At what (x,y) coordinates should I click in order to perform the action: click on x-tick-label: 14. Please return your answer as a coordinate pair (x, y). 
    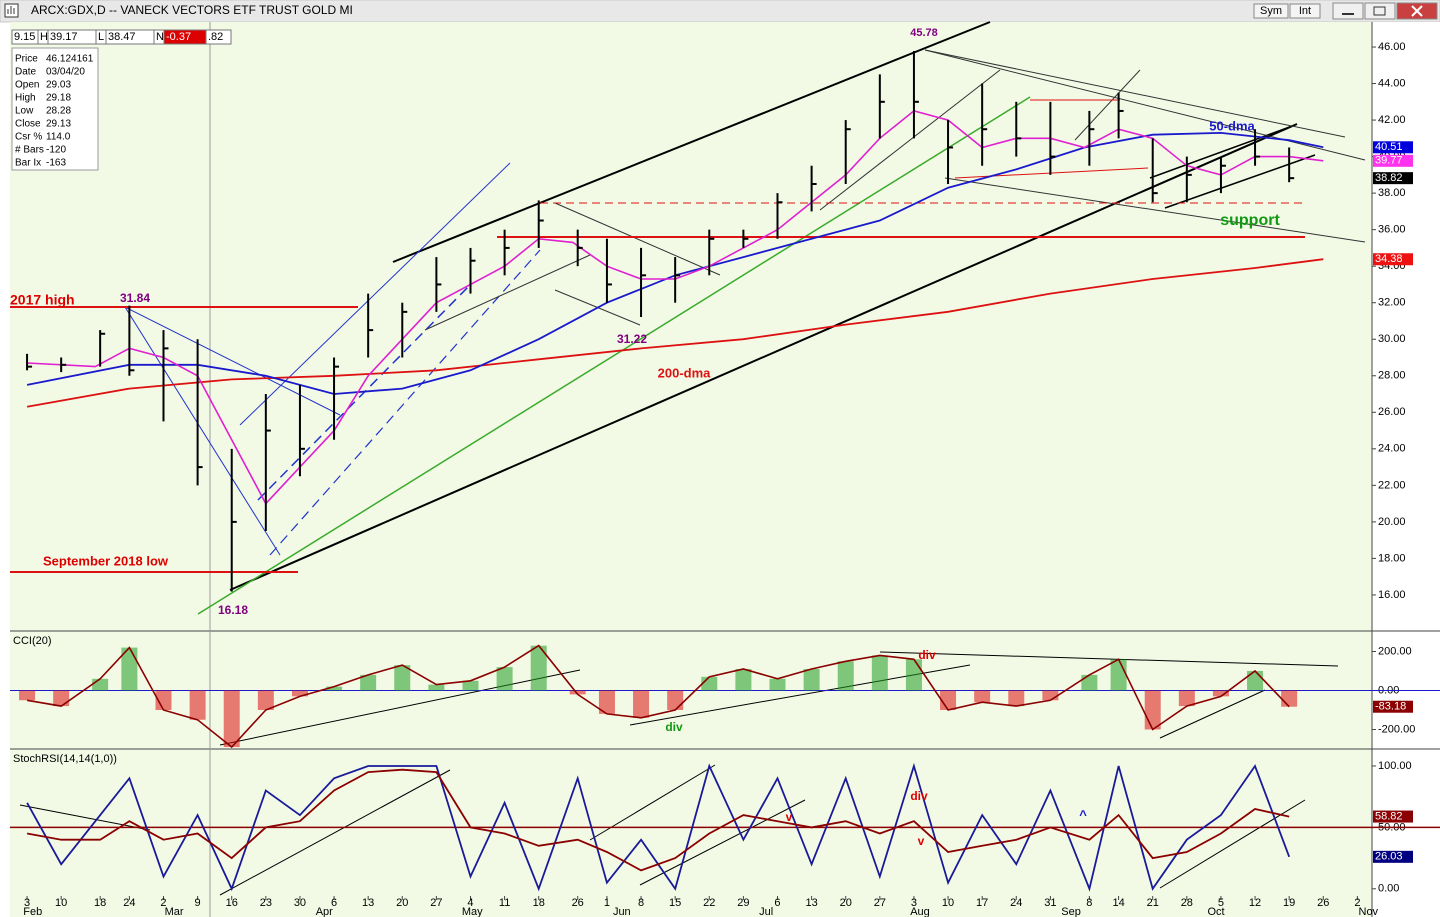
    Looking at the image, I should click on (1118, 903).